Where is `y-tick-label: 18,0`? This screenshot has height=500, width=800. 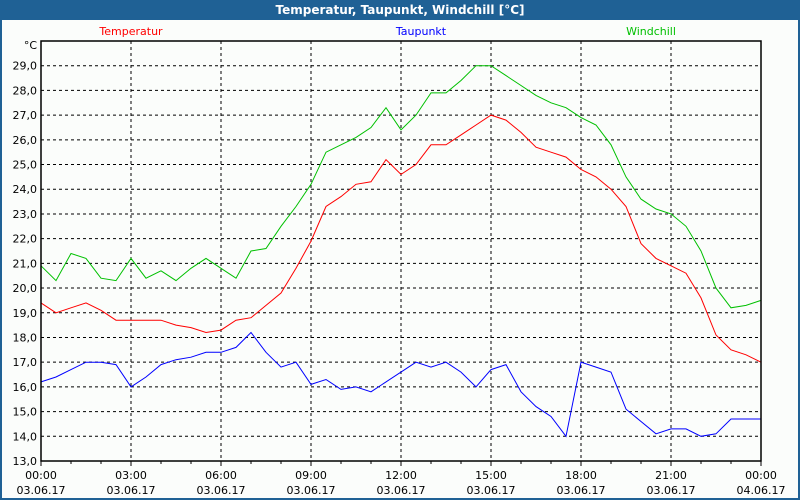
y-tick-label: 18,0 is located at coordinates (25, 337).